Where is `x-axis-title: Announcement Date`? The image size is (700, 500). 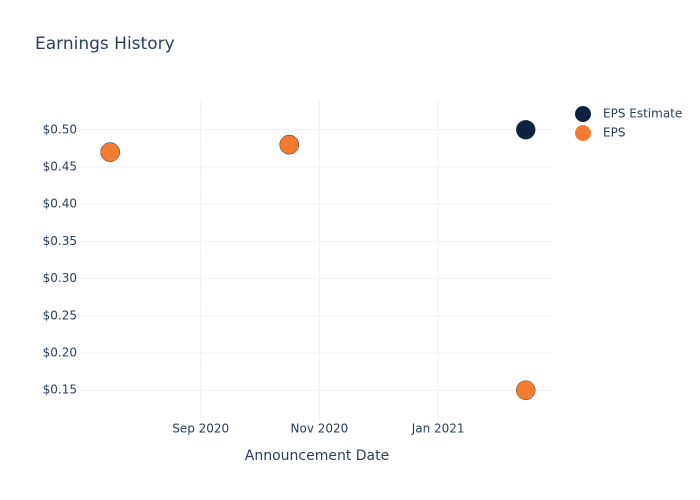
x-axis-title: Announcement Date is located at coordinates (317, 456).